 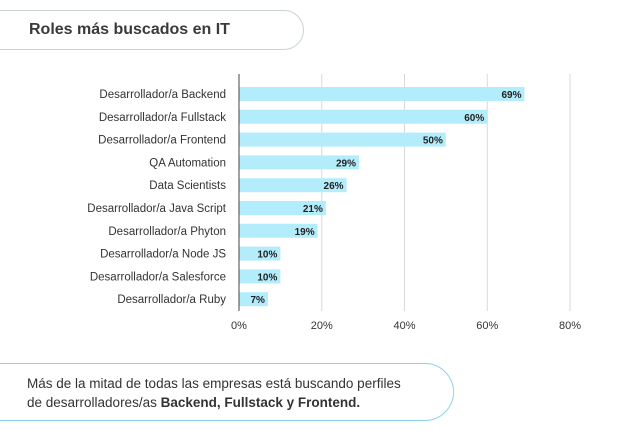 What do you see at coordinates (157, 209) in the screenshot?
I see `category-label: Desarrollador/a Java Script` at bounding box center [157, 209].